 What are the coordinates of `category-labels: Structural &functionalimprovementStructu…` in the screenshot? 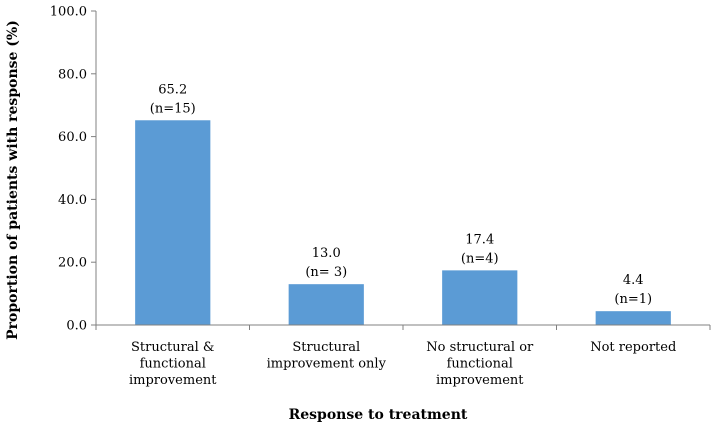 It's located at (402, 364).